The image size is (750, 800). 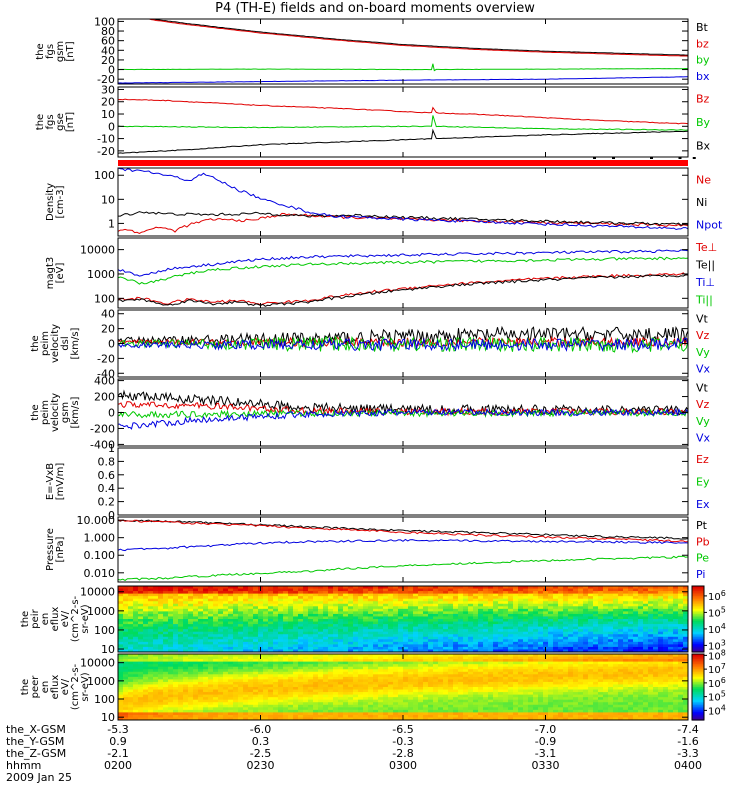 What do you see at coordinates (102, 428) in the screenshot?
I see `y-tick-label: -200` at bounding box center [102, 428].